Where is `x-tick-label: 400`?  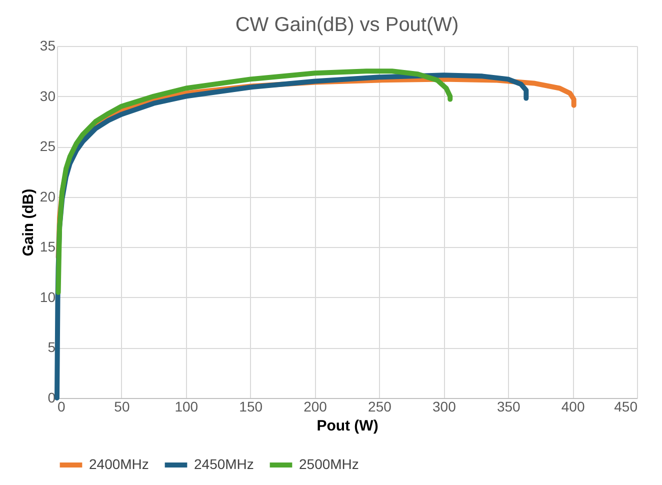
x-tick-label: 400 is located at coordinates (573, 406).